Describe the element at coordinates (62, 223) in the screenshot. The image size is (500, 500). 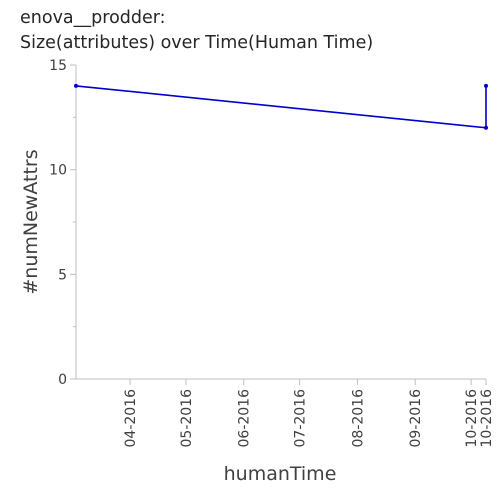
I see `y-axis-ticks: 0 5 10 15` at that location.